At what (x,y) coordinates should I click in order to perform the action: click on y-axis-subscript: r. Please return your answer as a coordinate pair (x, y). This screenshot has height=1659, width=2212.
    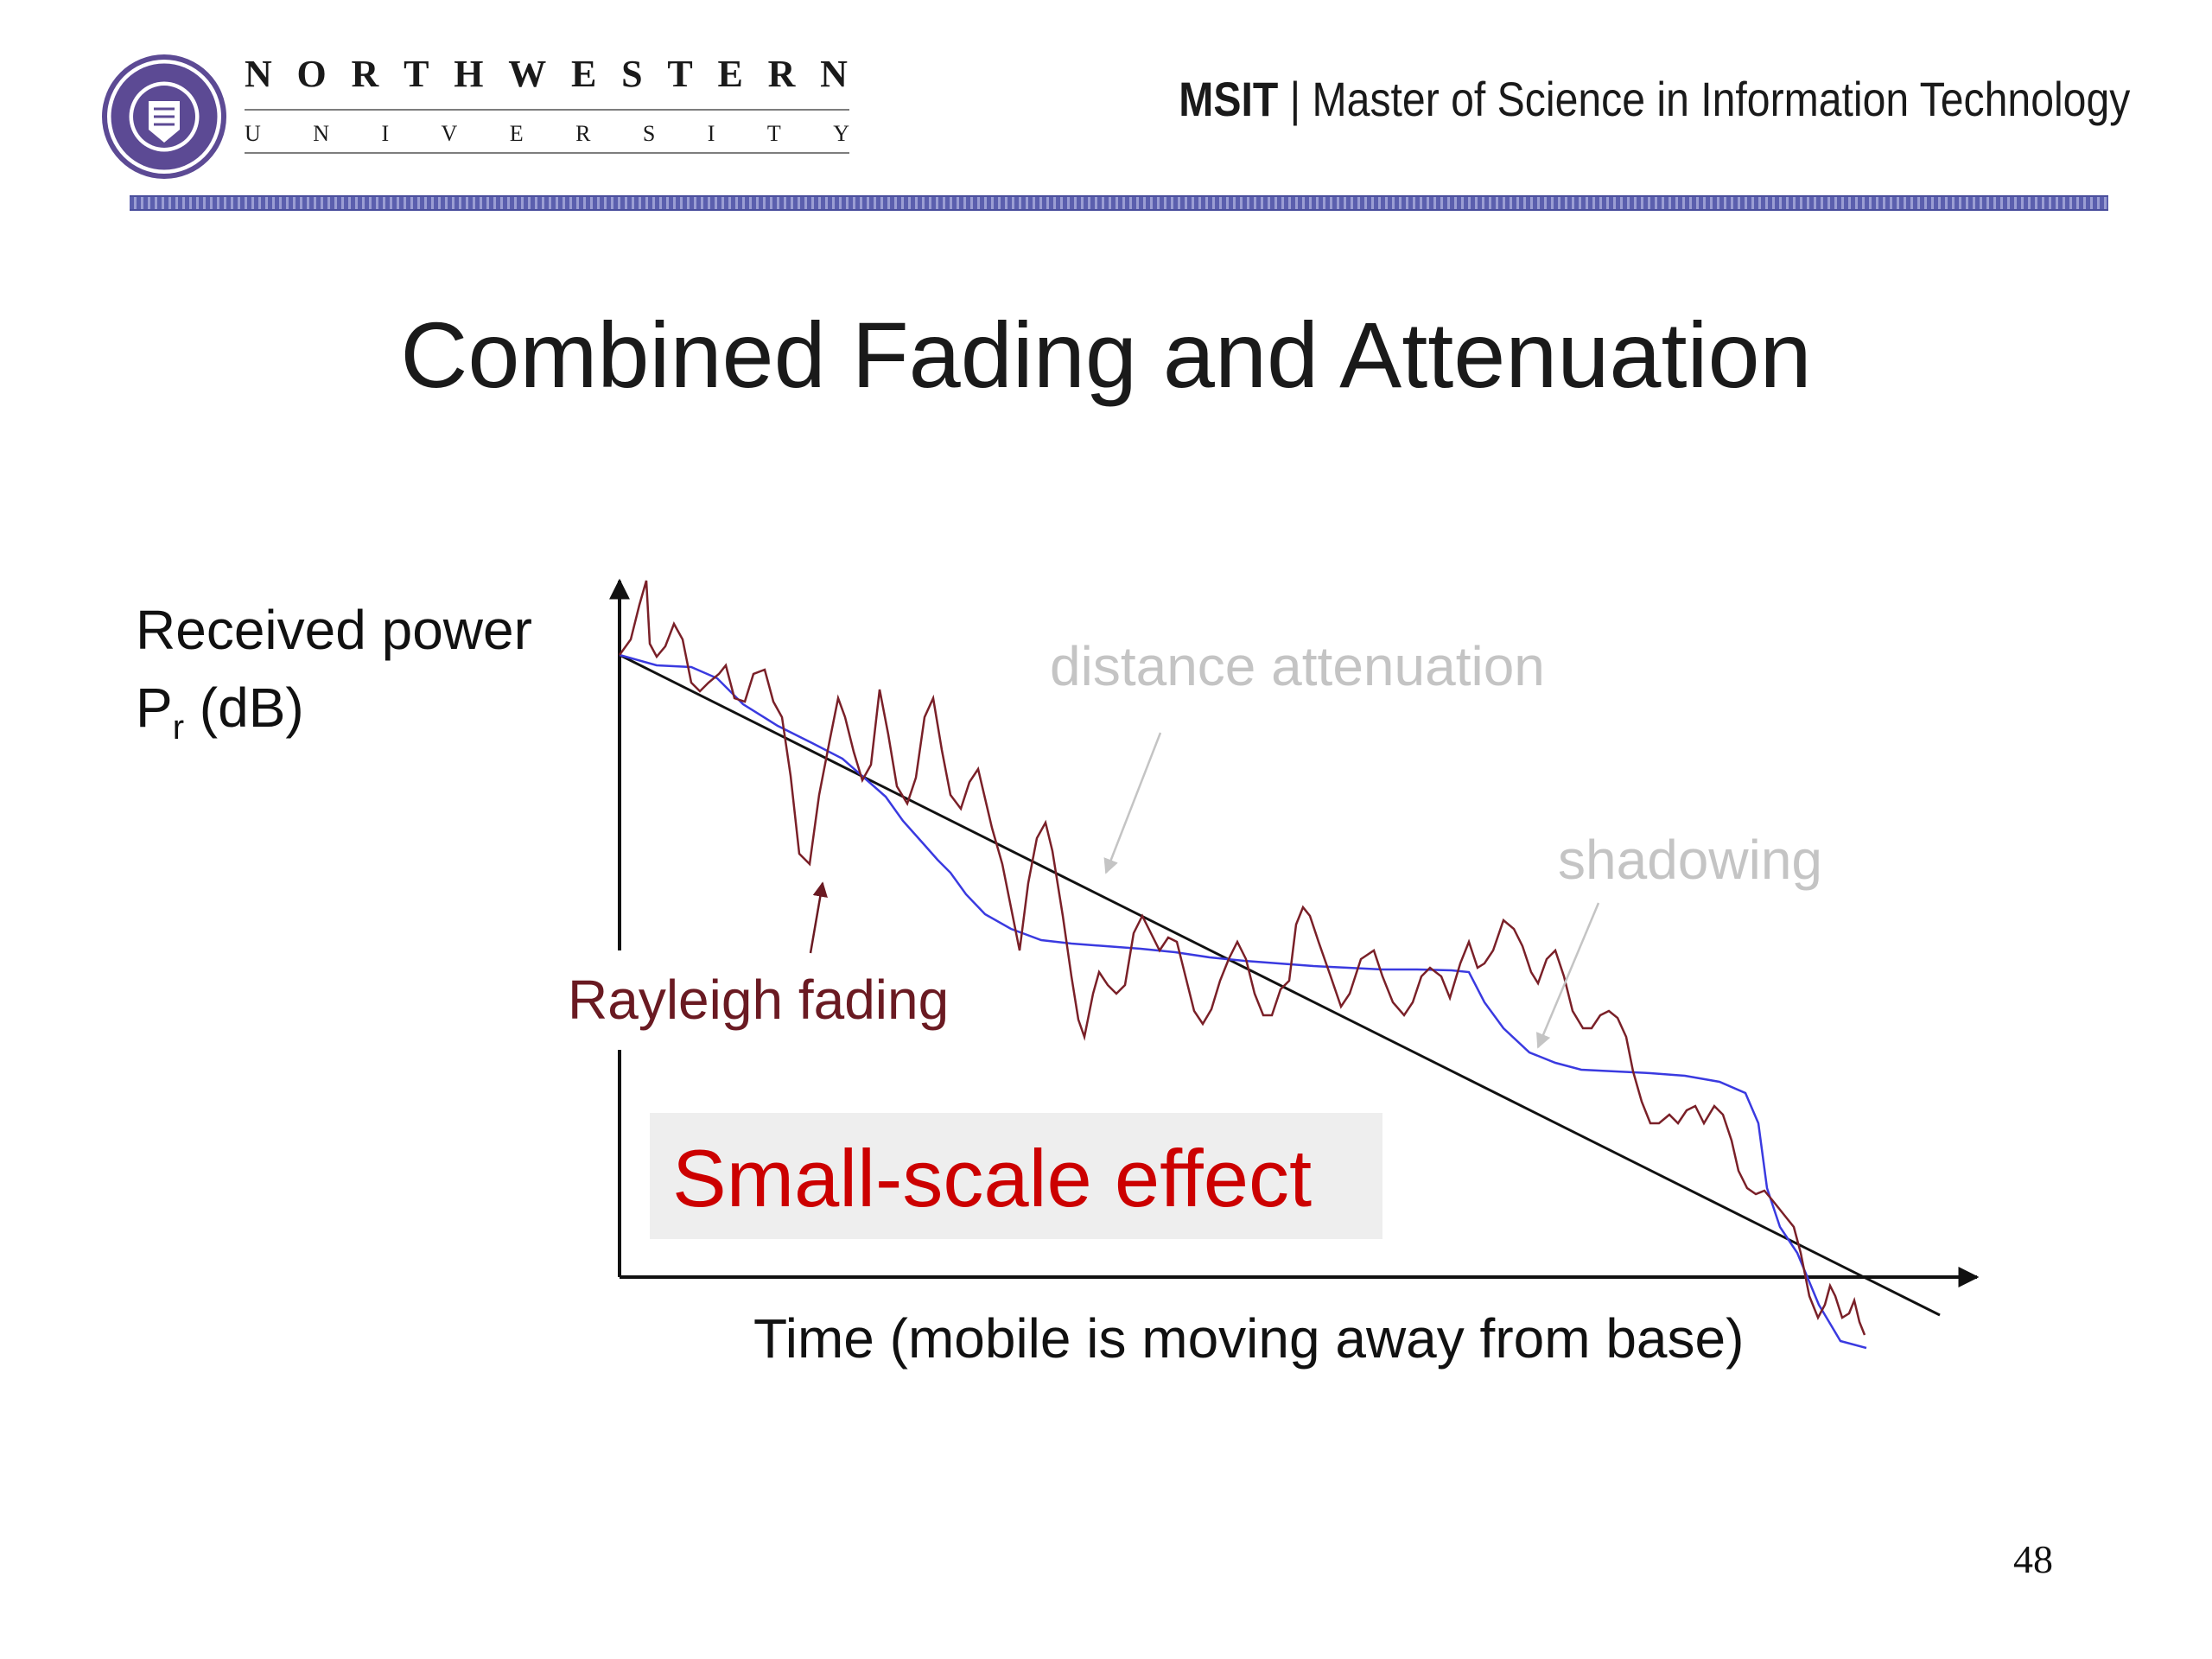
    Looking at the image, I should click on (178, 727).